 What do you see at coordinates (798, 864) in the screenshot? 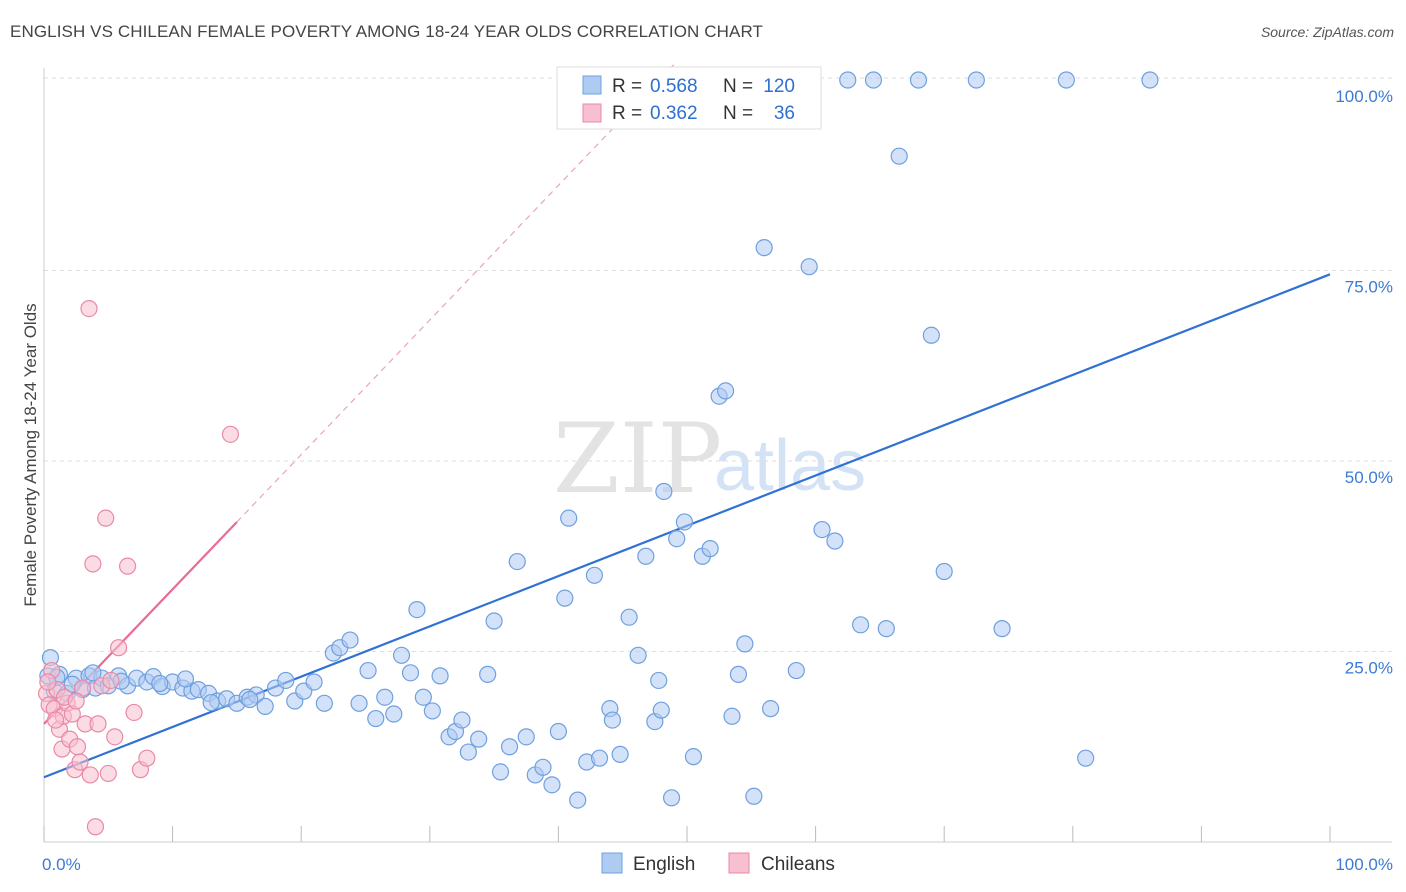
I see `bottom-legend-label-chileans: Chileans` at bounding box center [798, 864].